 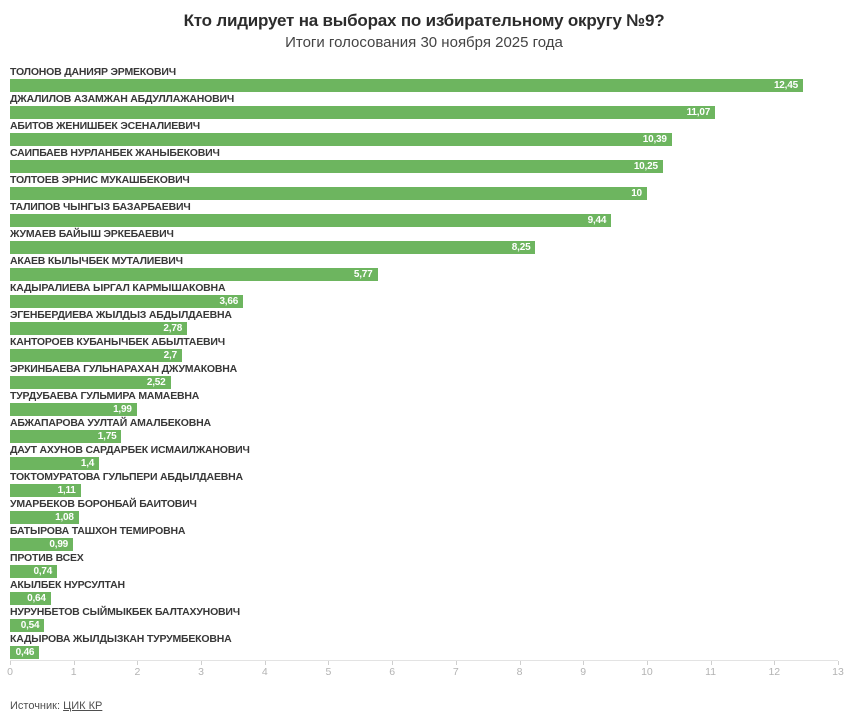 What do you see at coordinates (424, 652) in the screenshot?
I see `bar-track: 0,46` at bounding box center [424, 652].